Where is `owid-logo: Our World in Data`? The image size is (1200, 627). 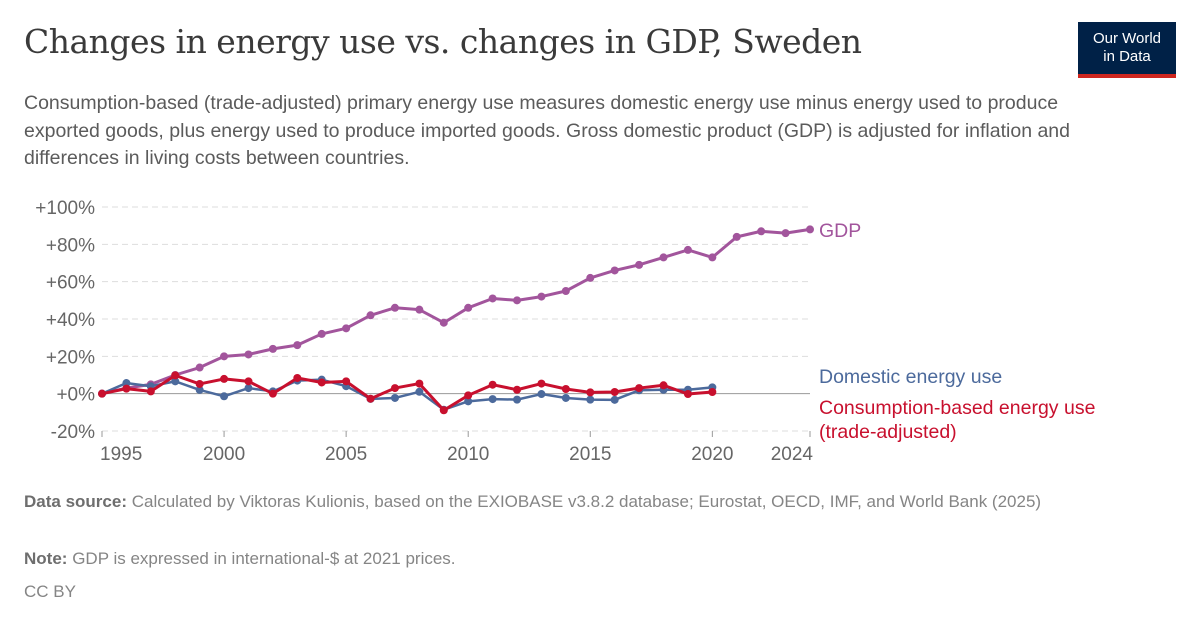 owid-logo: Our World in Data is located at coordinates (1127, 50).